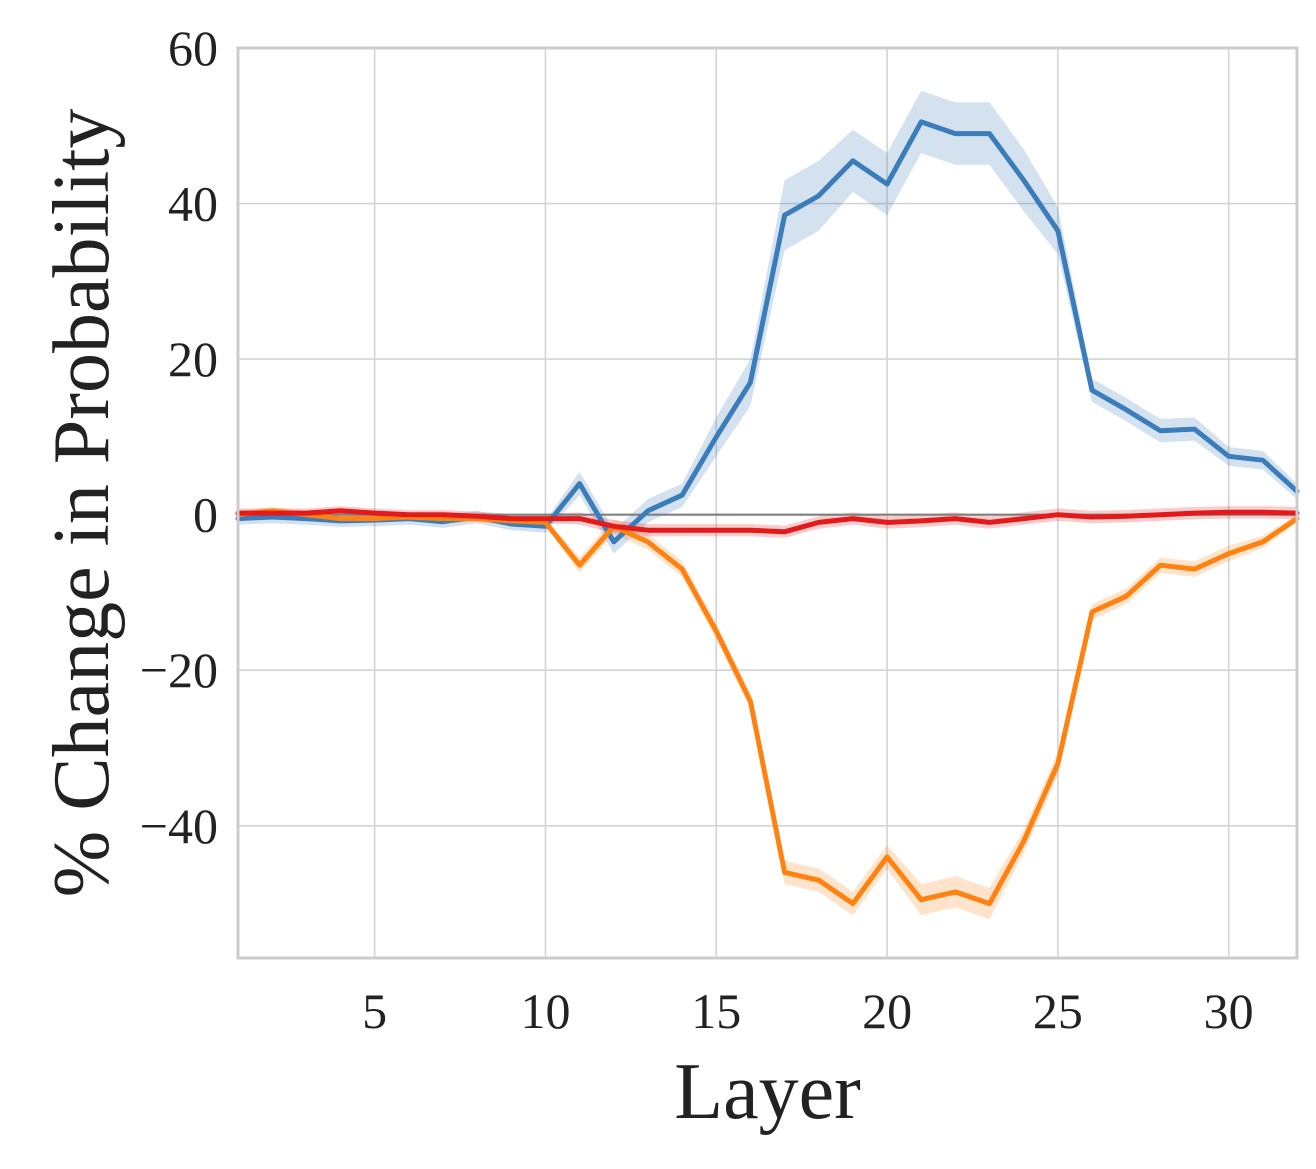 Image resolution: width=1316 pixels, height=1169 pixels. What do you see at coordinates (767, 521) in the screenshot?
I see `series-3-line` at bounding box center [767, 521].